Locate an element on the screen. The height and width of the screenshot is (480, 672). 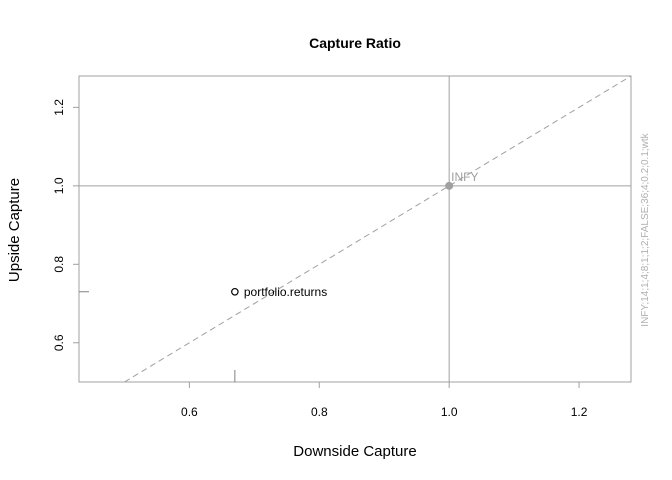
x-tick-label: 1.2 is located at coordinates (579, 412).